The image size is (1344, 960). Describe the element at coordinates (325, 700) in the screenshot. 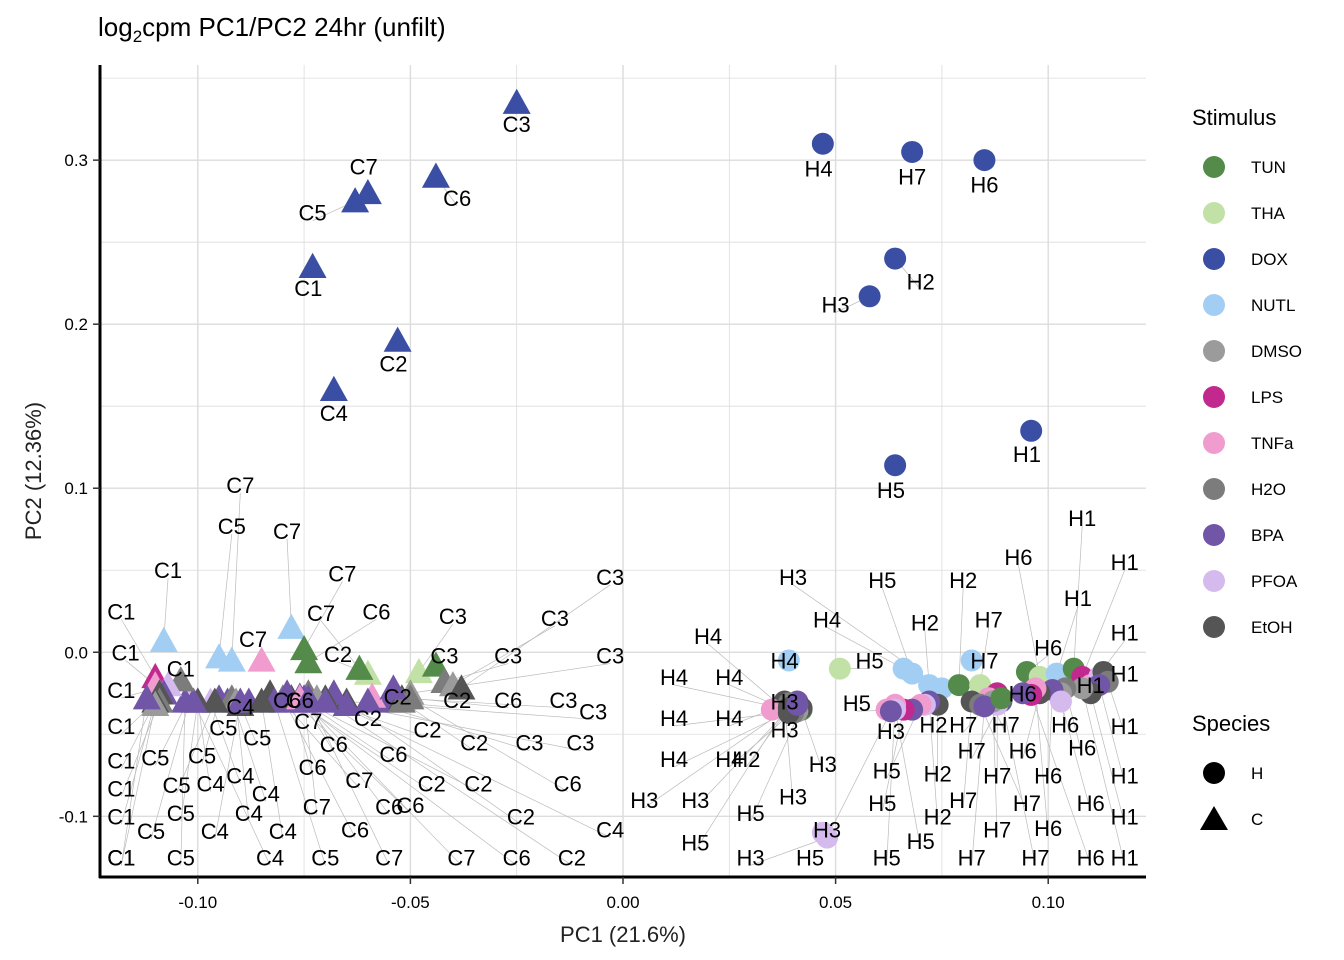

I see `point-c2` at that location.